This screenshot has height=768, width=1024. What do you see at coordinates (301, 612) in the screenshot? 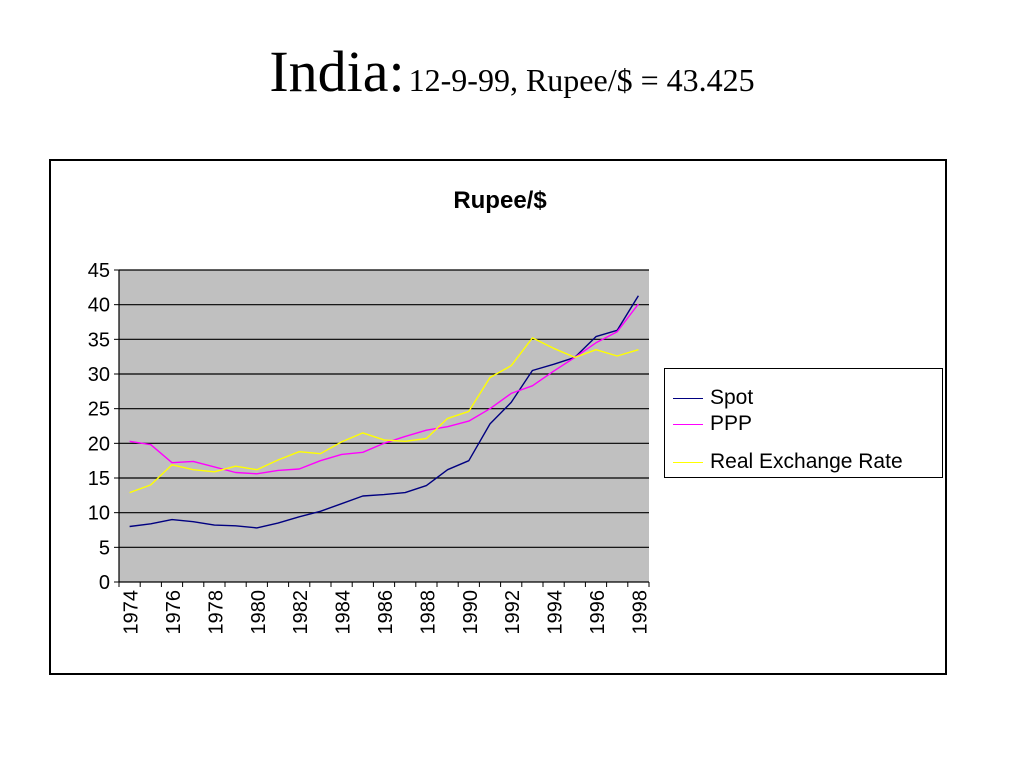
I see `x-tick-label-1982: 1982` at bounding box center [301, 612].